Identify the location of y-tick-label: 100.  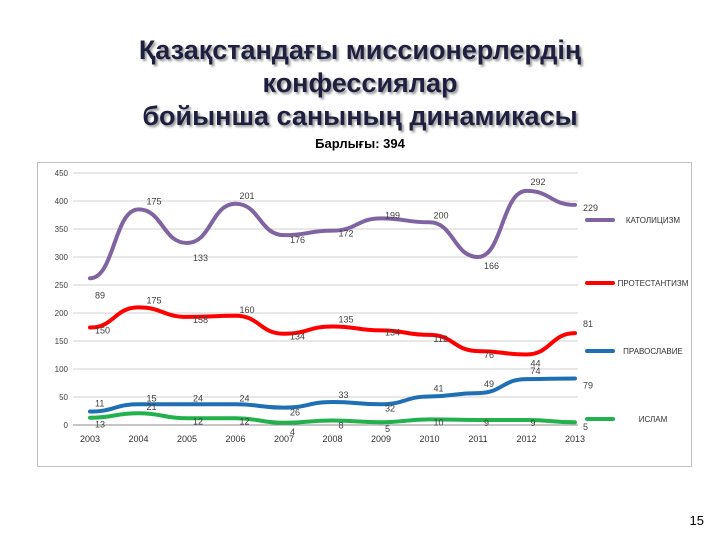
(62, 369).